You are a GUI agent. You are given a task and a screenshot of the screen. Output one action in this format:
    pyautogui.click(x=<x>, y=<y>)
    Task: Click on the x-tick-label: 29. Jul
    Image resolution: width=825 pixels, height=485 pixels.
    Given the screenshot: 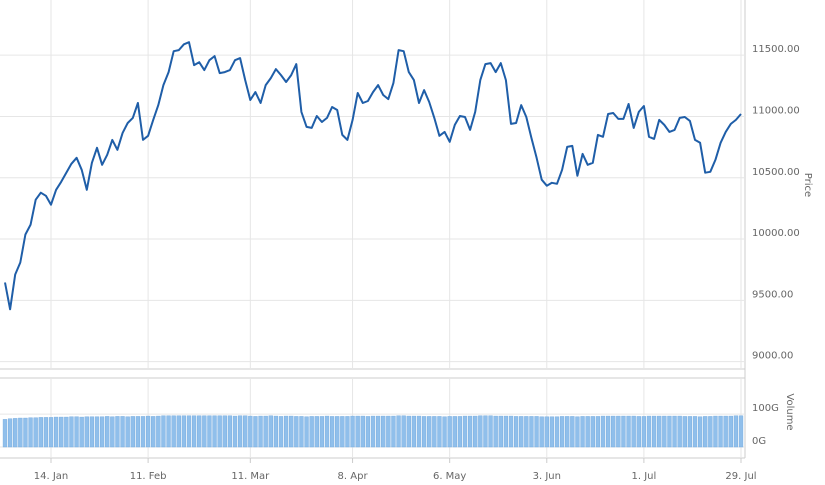 What is the action you would take?
    pyautogui.click(x=740, y=476)
    